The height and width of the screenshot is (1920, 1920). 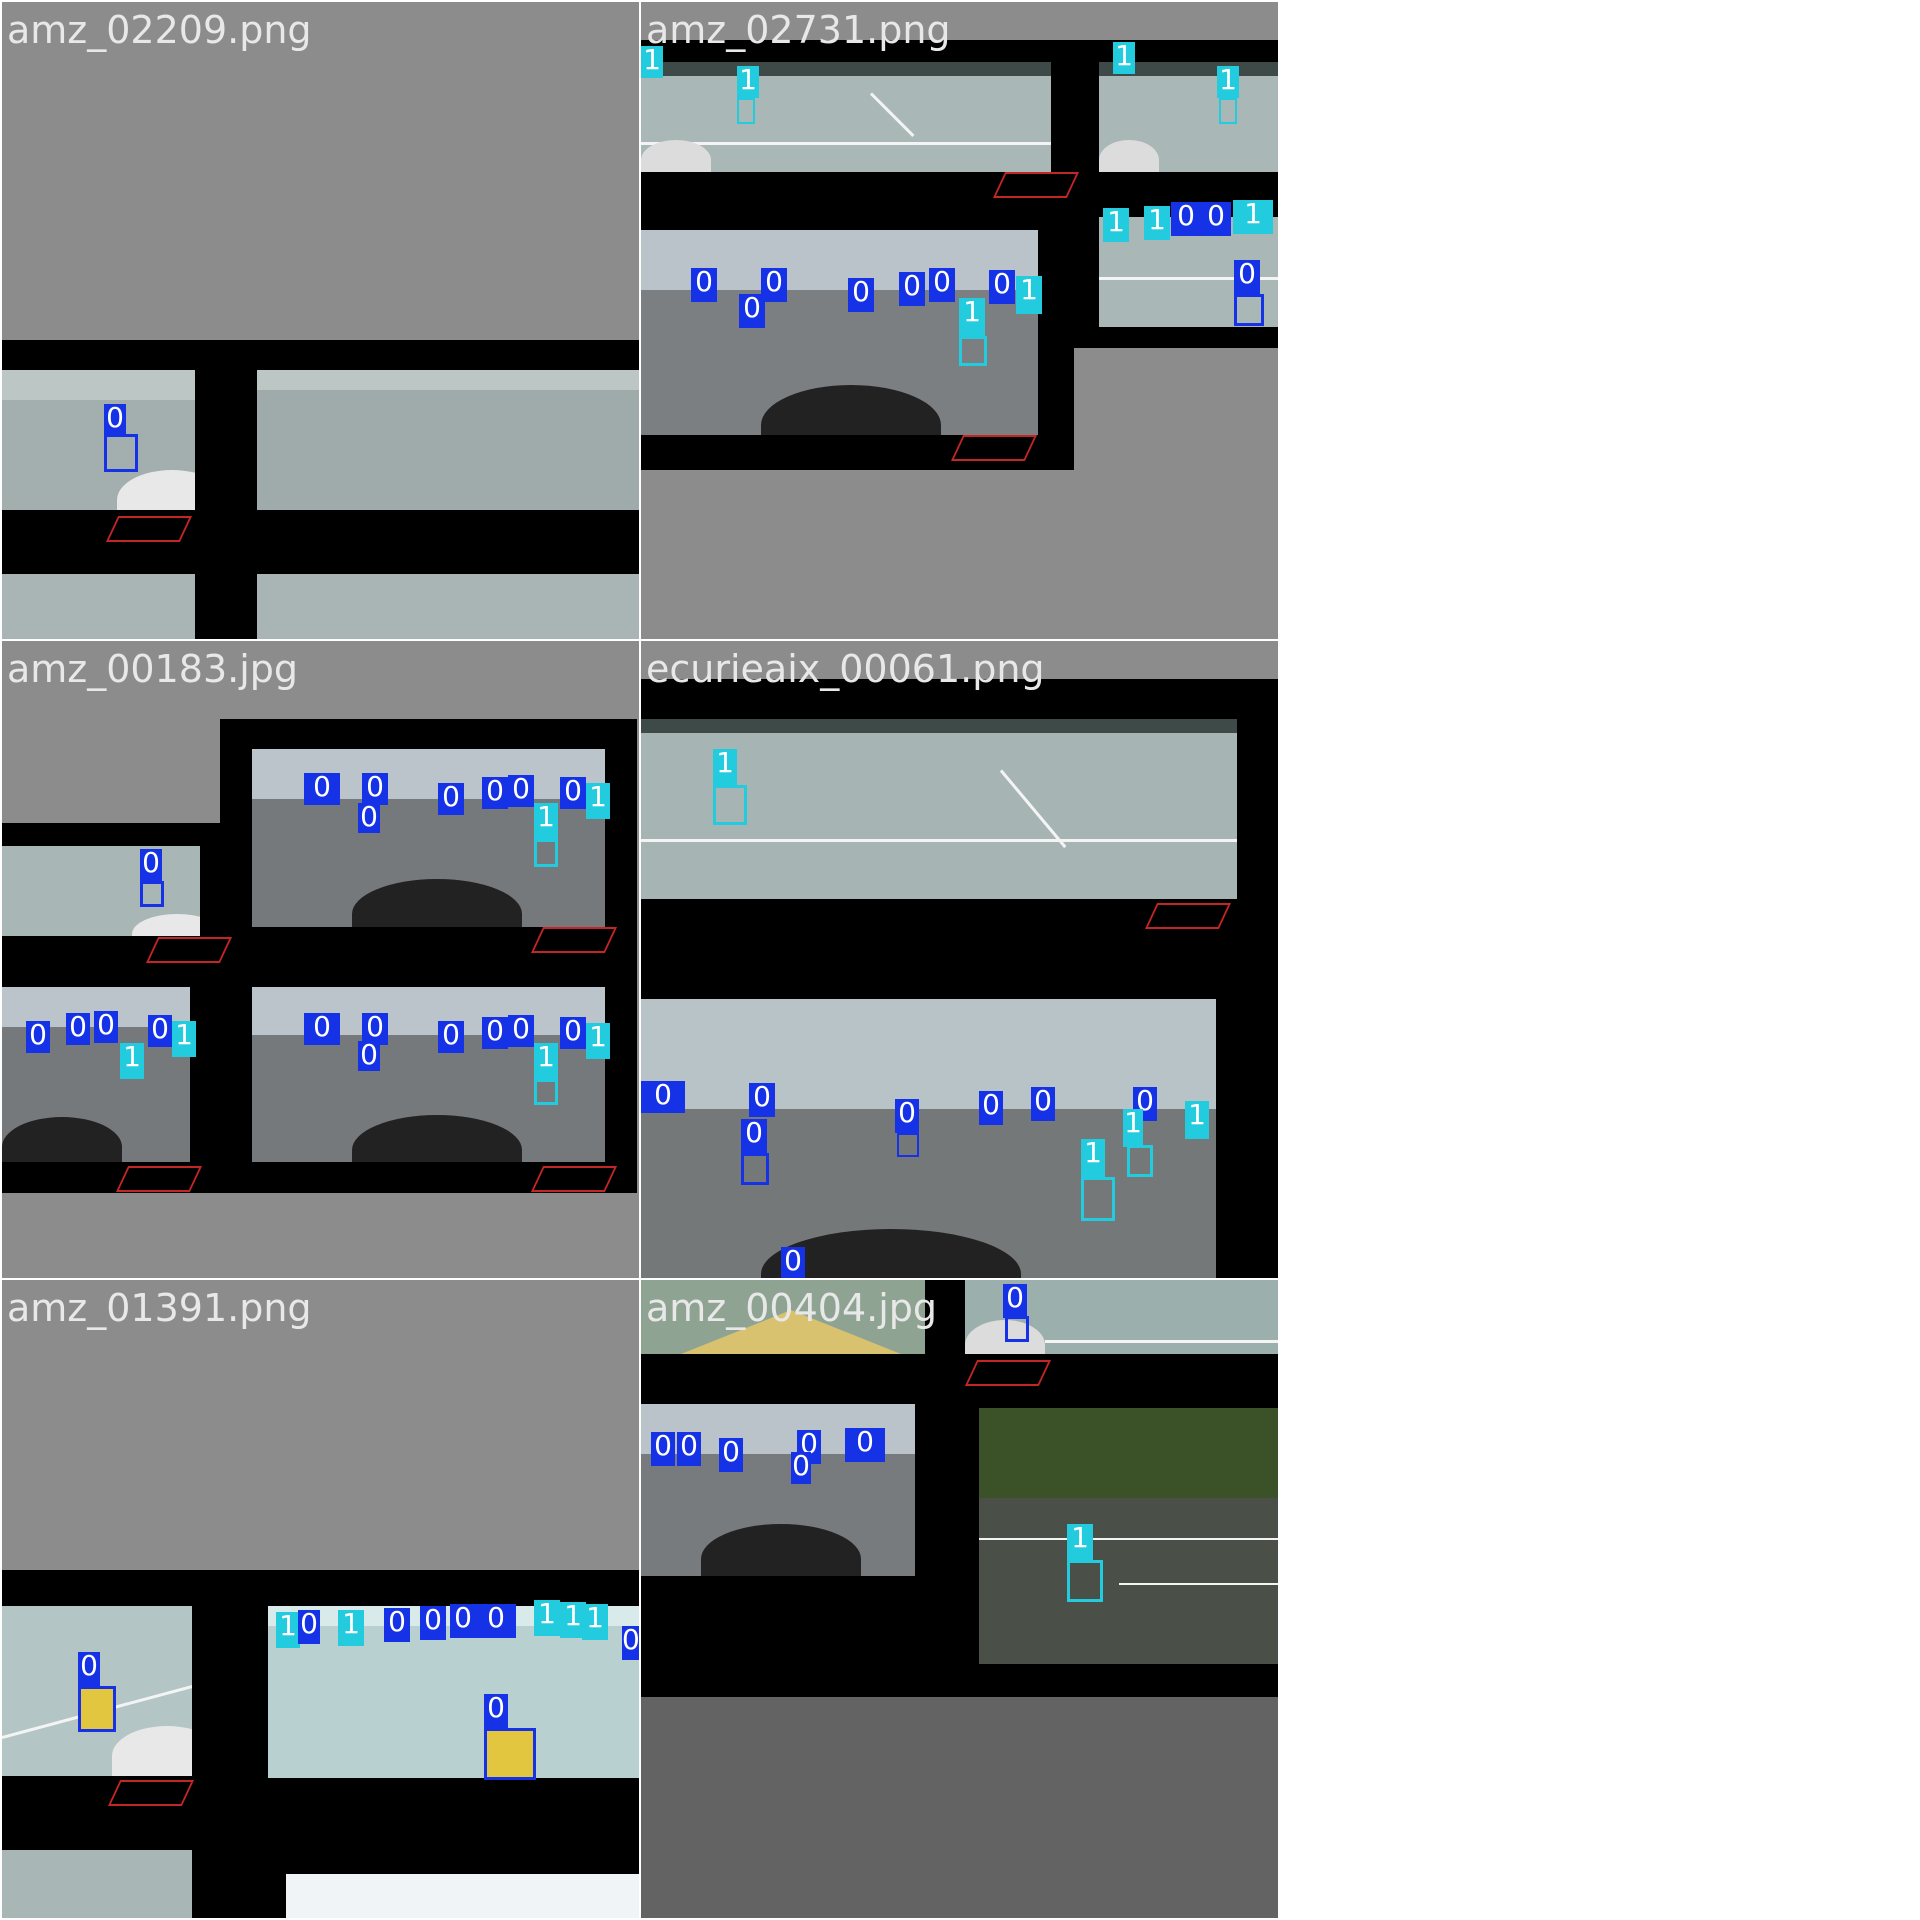 I want to click on tile-filename: amz_00404.jpg, so click(x=792, y=1308).